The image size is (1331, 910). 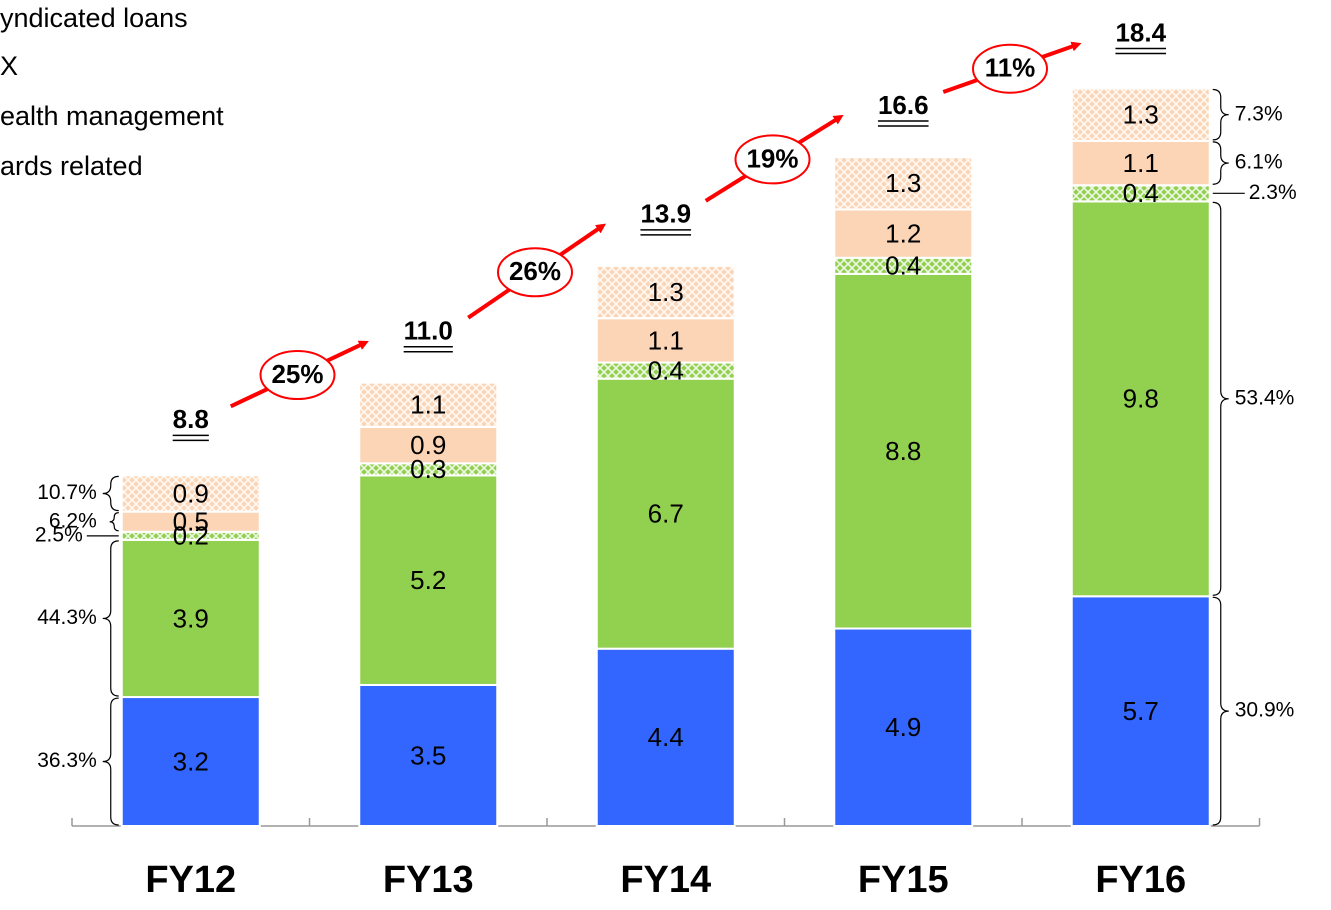 I want to click on legend-label: ards related, so click(x=71, y=166).